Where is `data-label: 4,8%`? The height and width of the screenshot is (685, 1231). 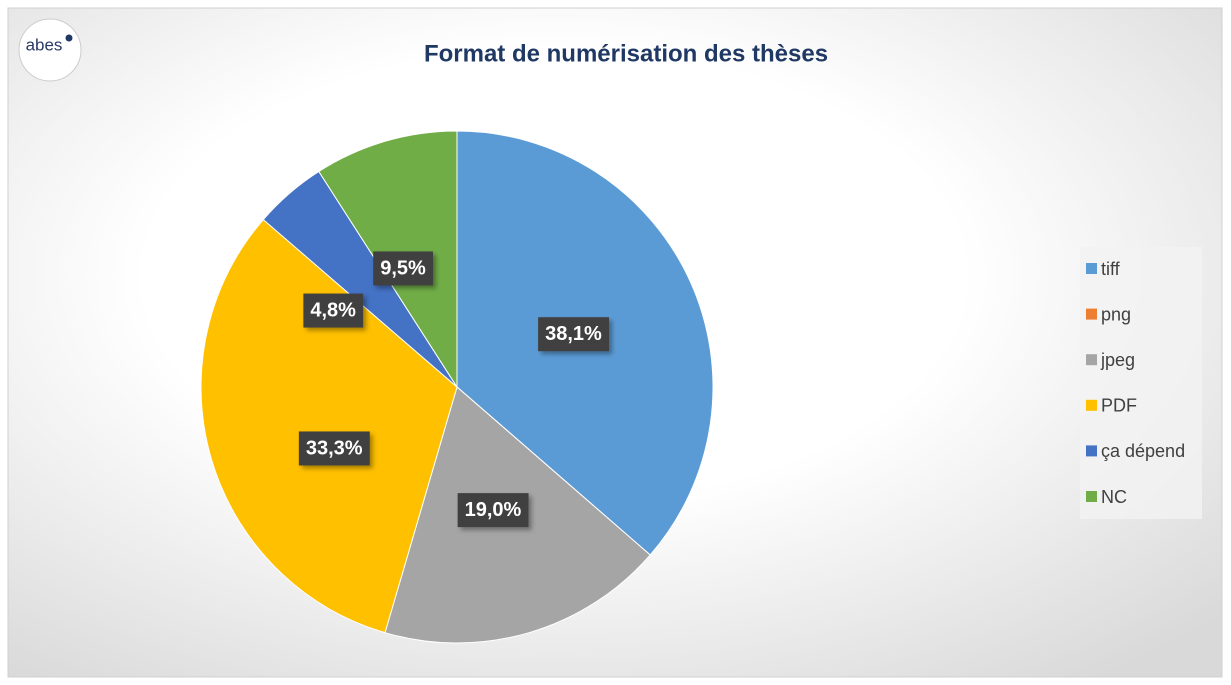 data-label: 4,8% is located at coordinates (333, 310).